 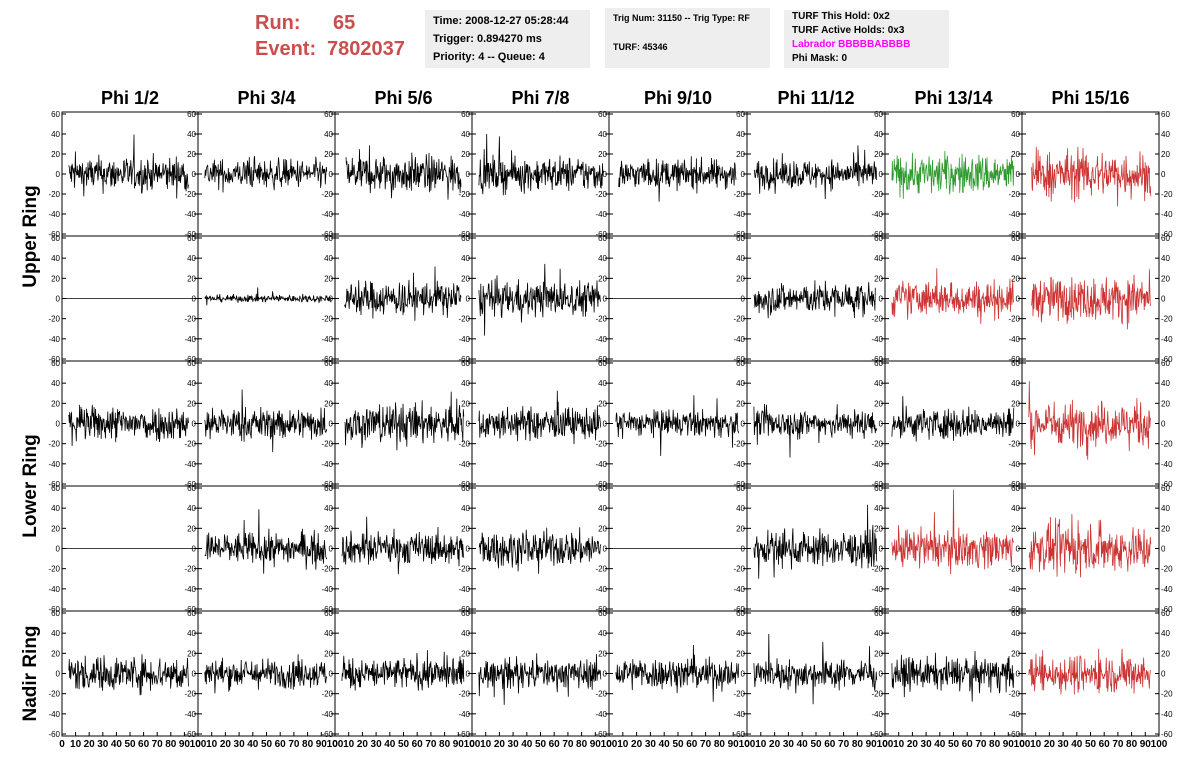 I want to click on x-tick-label: 10, so click(x=1036, y=744).